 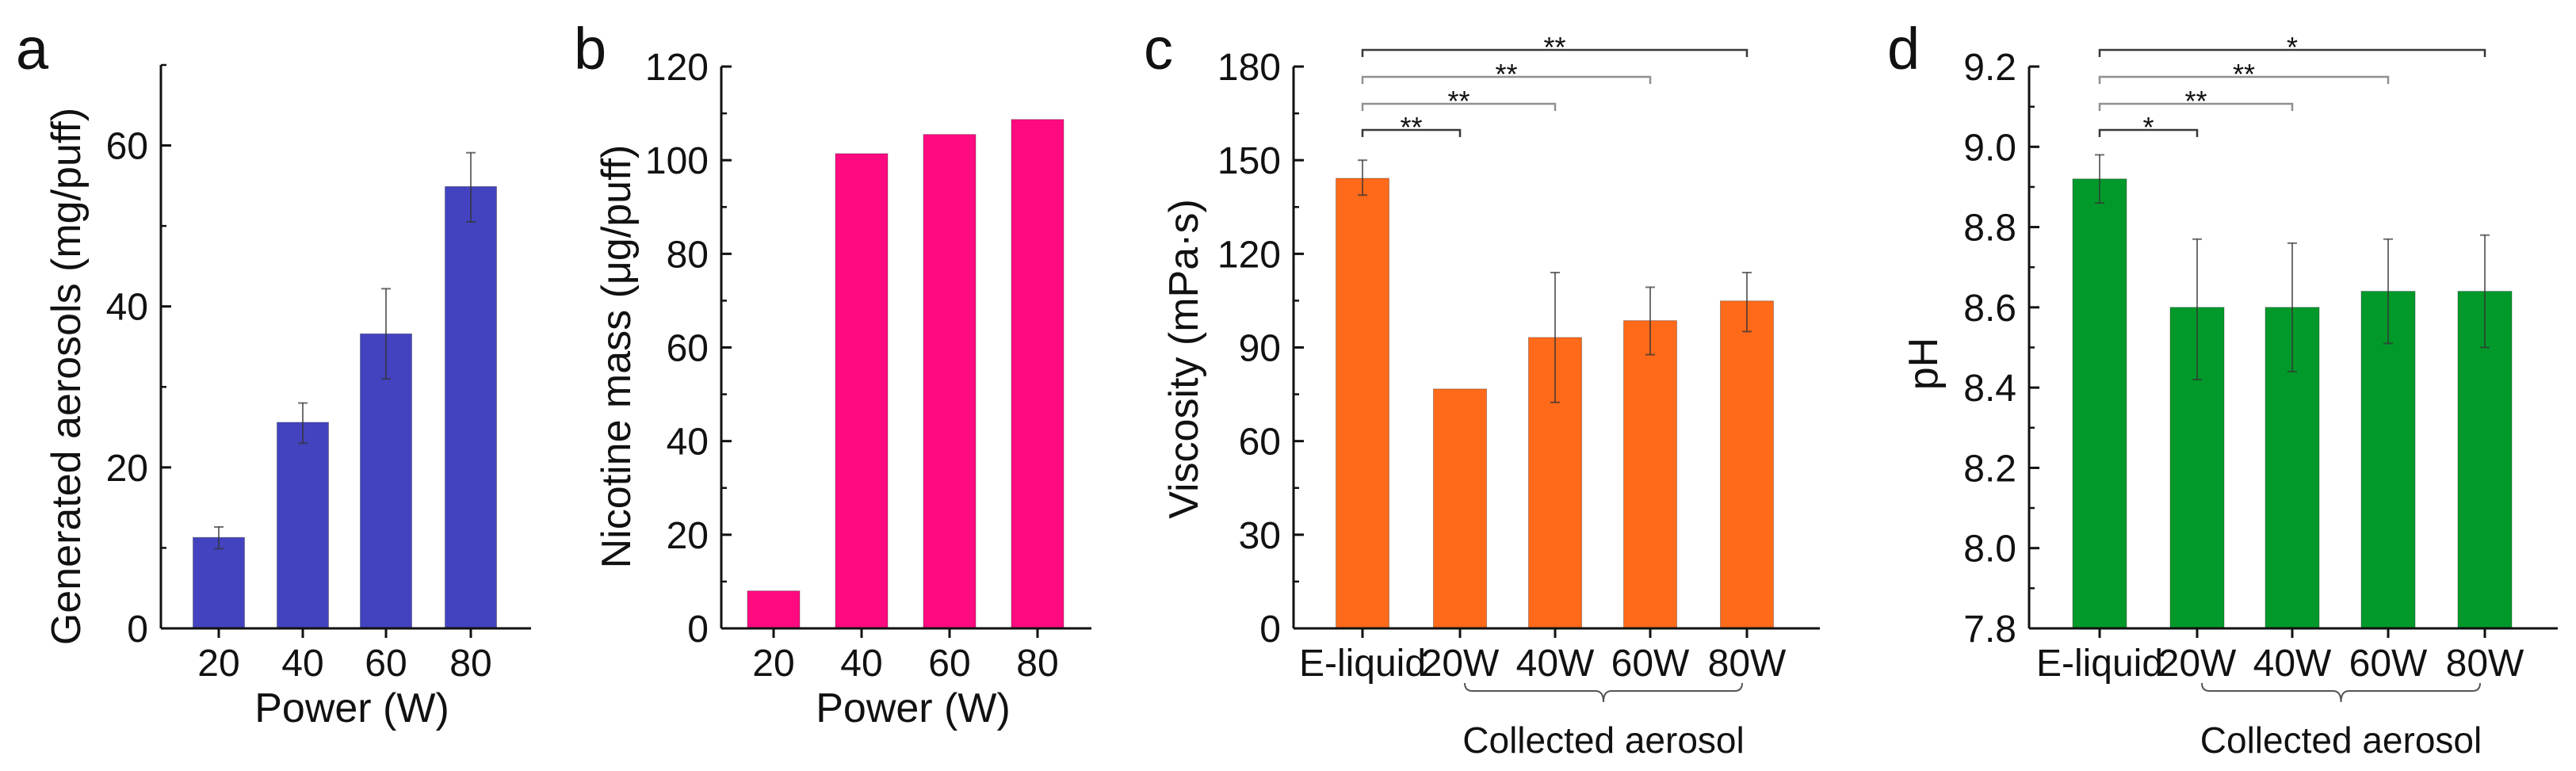 I want to click on y-axis-label: Viscosity (mPa·s), so click(x=1184, y=359).